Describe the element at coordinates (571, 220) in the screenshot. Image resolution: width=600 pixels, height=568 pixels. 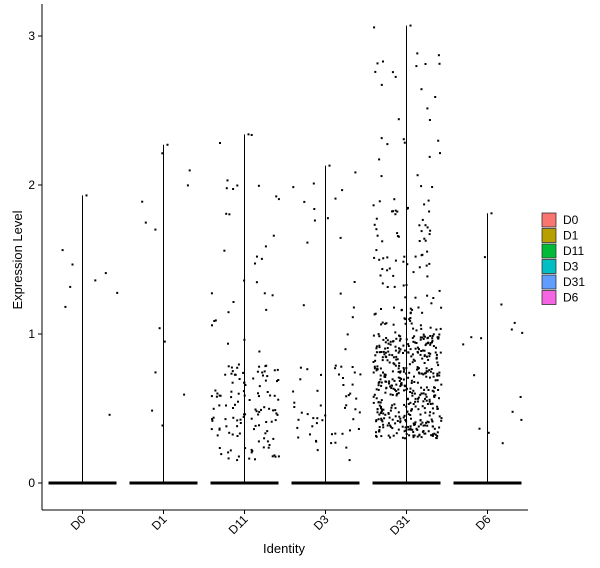
I see `legend-label-D0: D0` at that location.